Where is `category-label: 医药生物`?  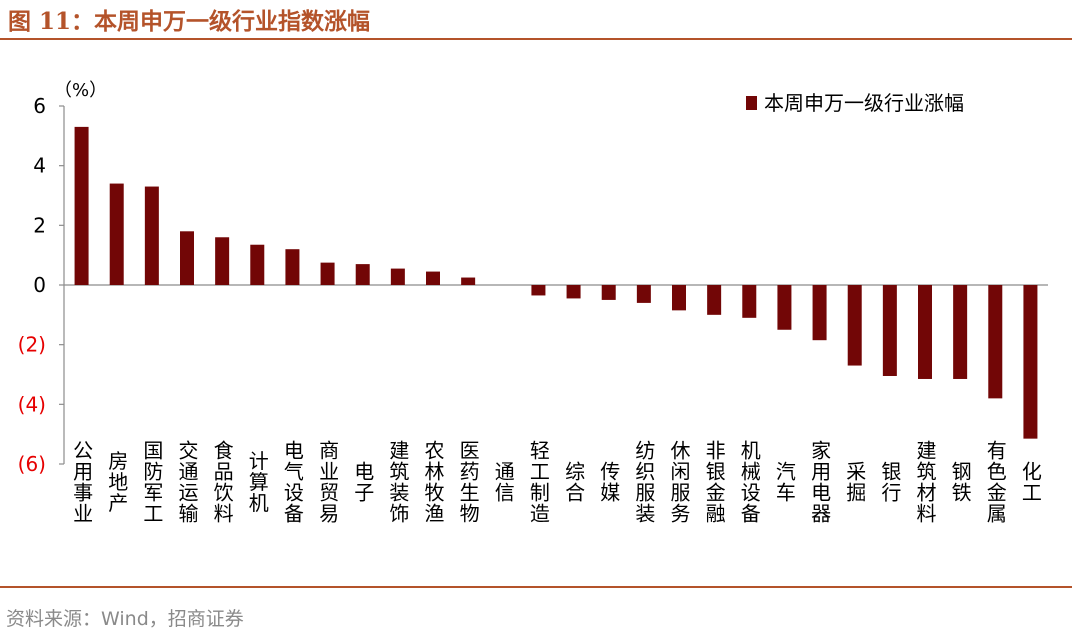
category-label: 医药生物 is located at coordinates (468, 482).